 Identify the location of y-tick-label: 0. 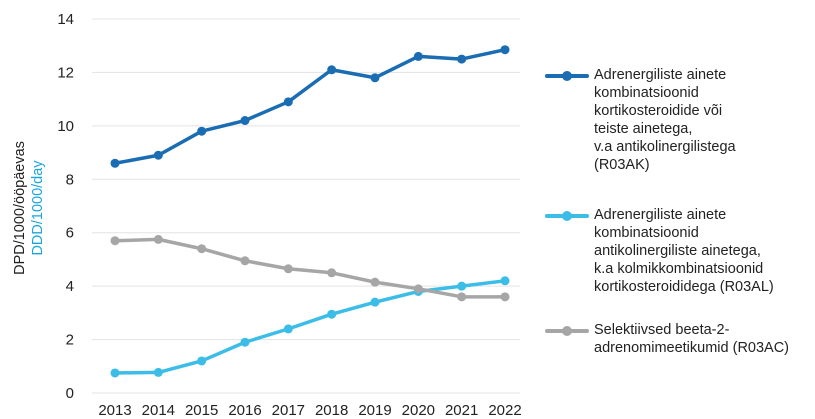
(70, 393).